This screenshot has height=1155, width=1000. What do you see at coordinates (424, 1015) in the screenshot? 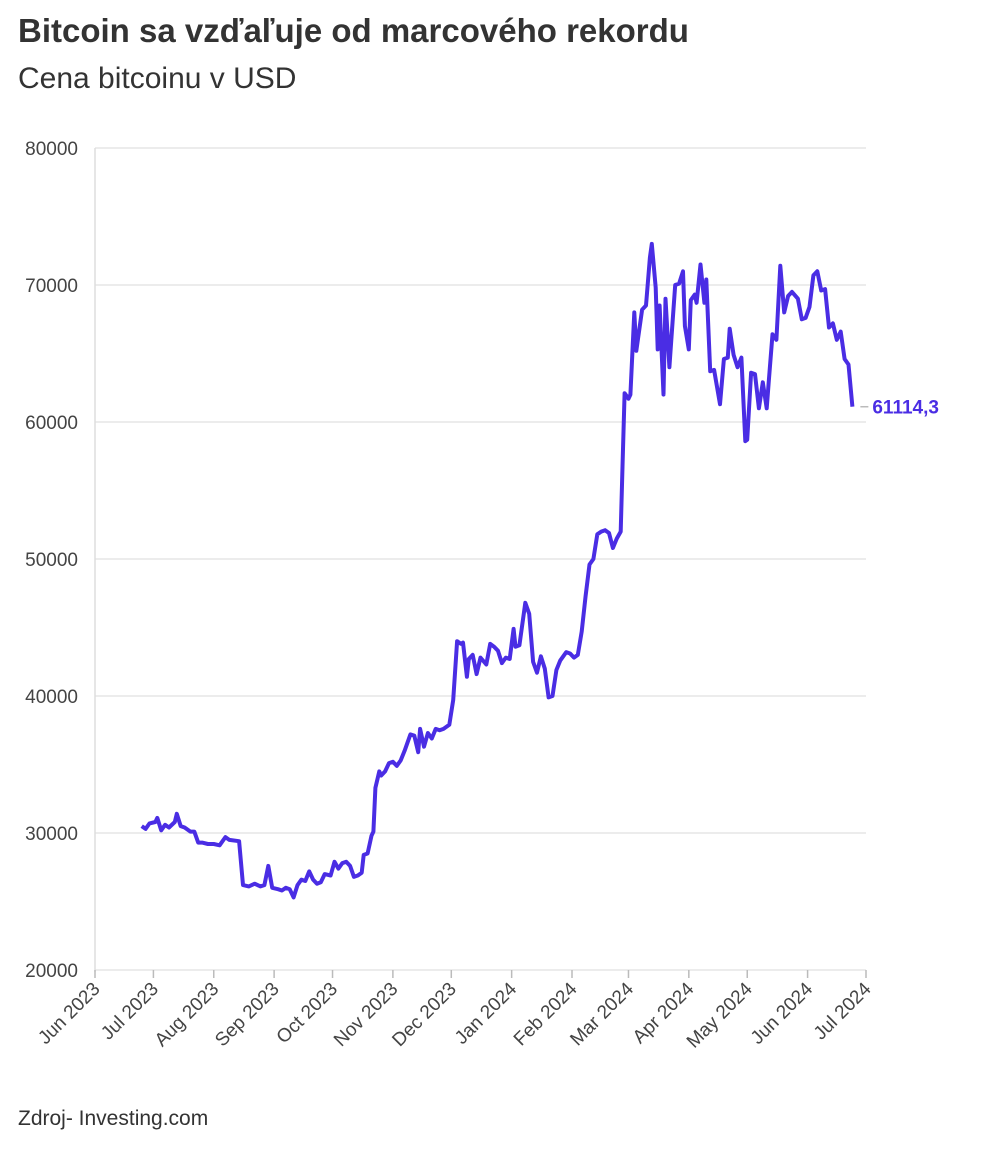
I see `x-tick-label: Dec 2023` at bounding box center [424, 1015].